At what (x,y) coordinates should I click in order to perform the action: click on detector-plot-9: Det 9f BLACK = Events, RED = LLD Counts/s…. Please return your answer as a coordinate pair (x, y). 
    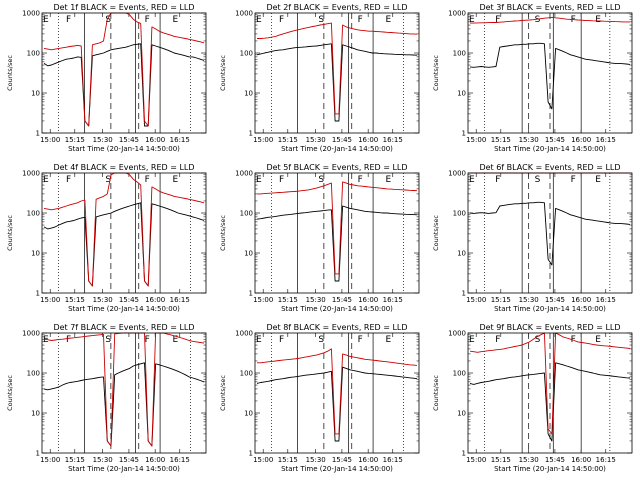
    Looking at the image, I should click on (532, 398).